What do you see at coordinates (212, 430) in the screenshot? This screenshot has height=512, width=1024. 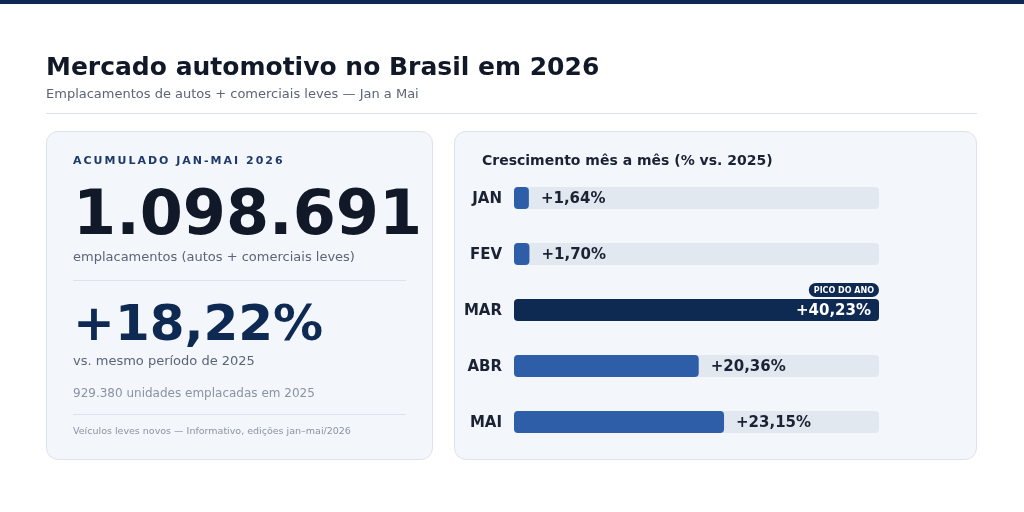 I see `text: Veículos leves novos — Informativo, edições jan–mai/2026` at bounding box center [212, 430].